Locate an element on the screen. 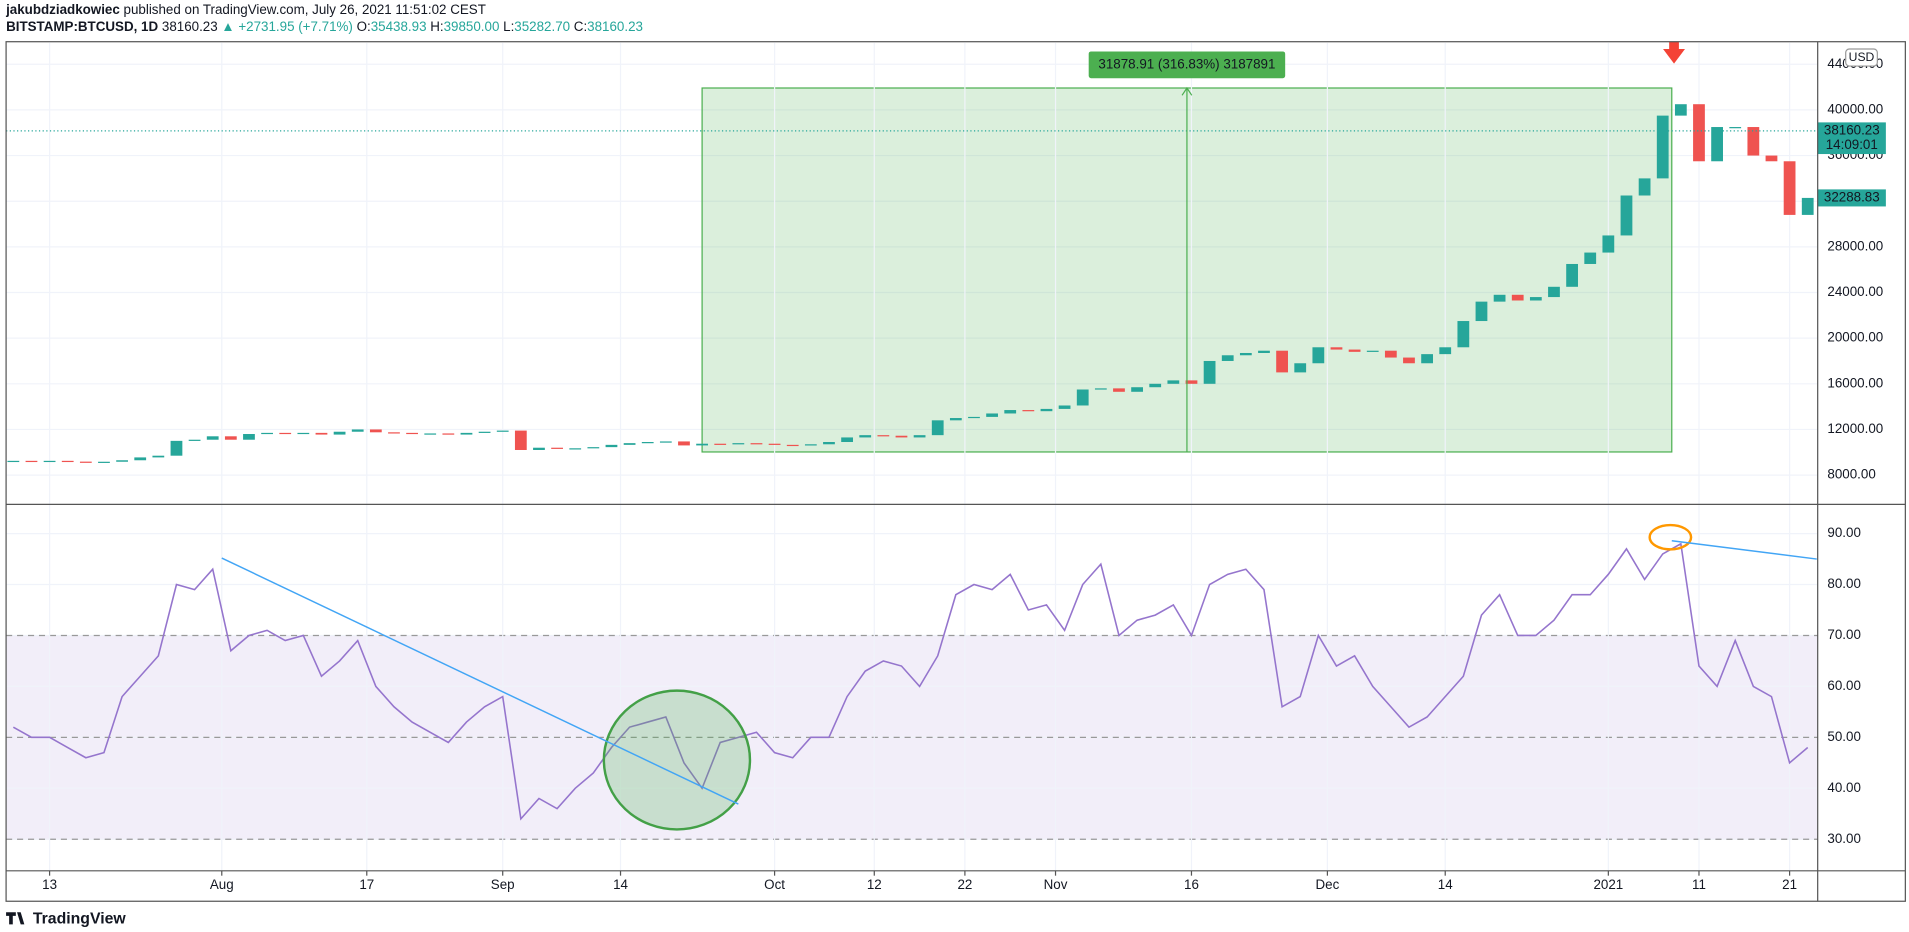  x-tick-label: 22 is located at coordinates (964, 884).